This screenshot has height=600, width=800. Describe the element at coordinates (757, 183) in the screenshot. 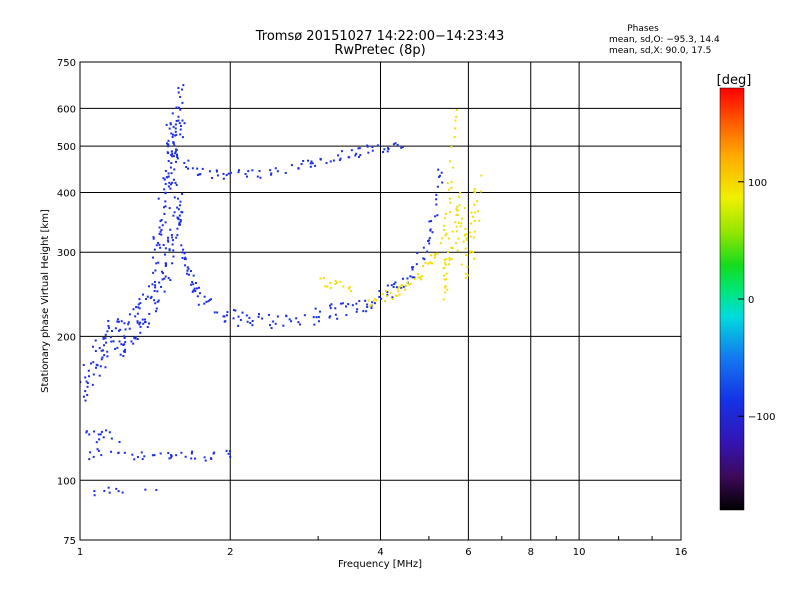

I see `colorbar-tick-label: 100` at that location.